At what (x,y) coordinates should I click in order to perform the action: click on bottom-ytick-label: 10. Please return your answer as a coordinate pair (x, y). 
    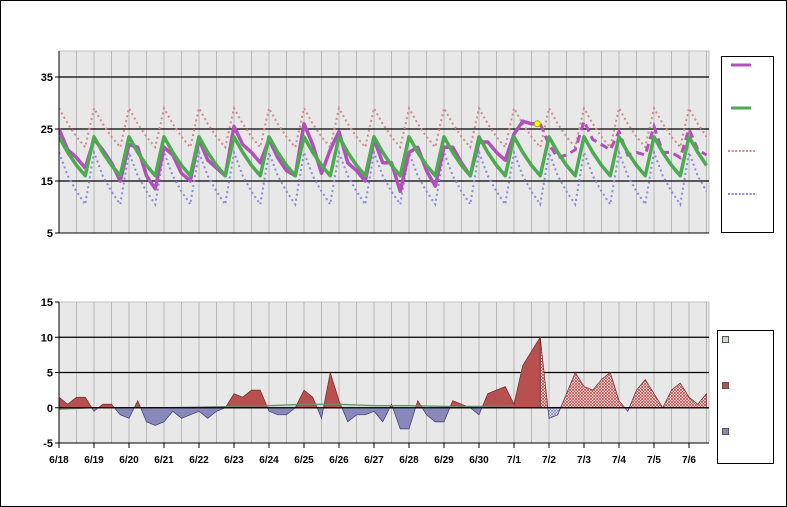
    Looking at the image, I should click on (47, 338).